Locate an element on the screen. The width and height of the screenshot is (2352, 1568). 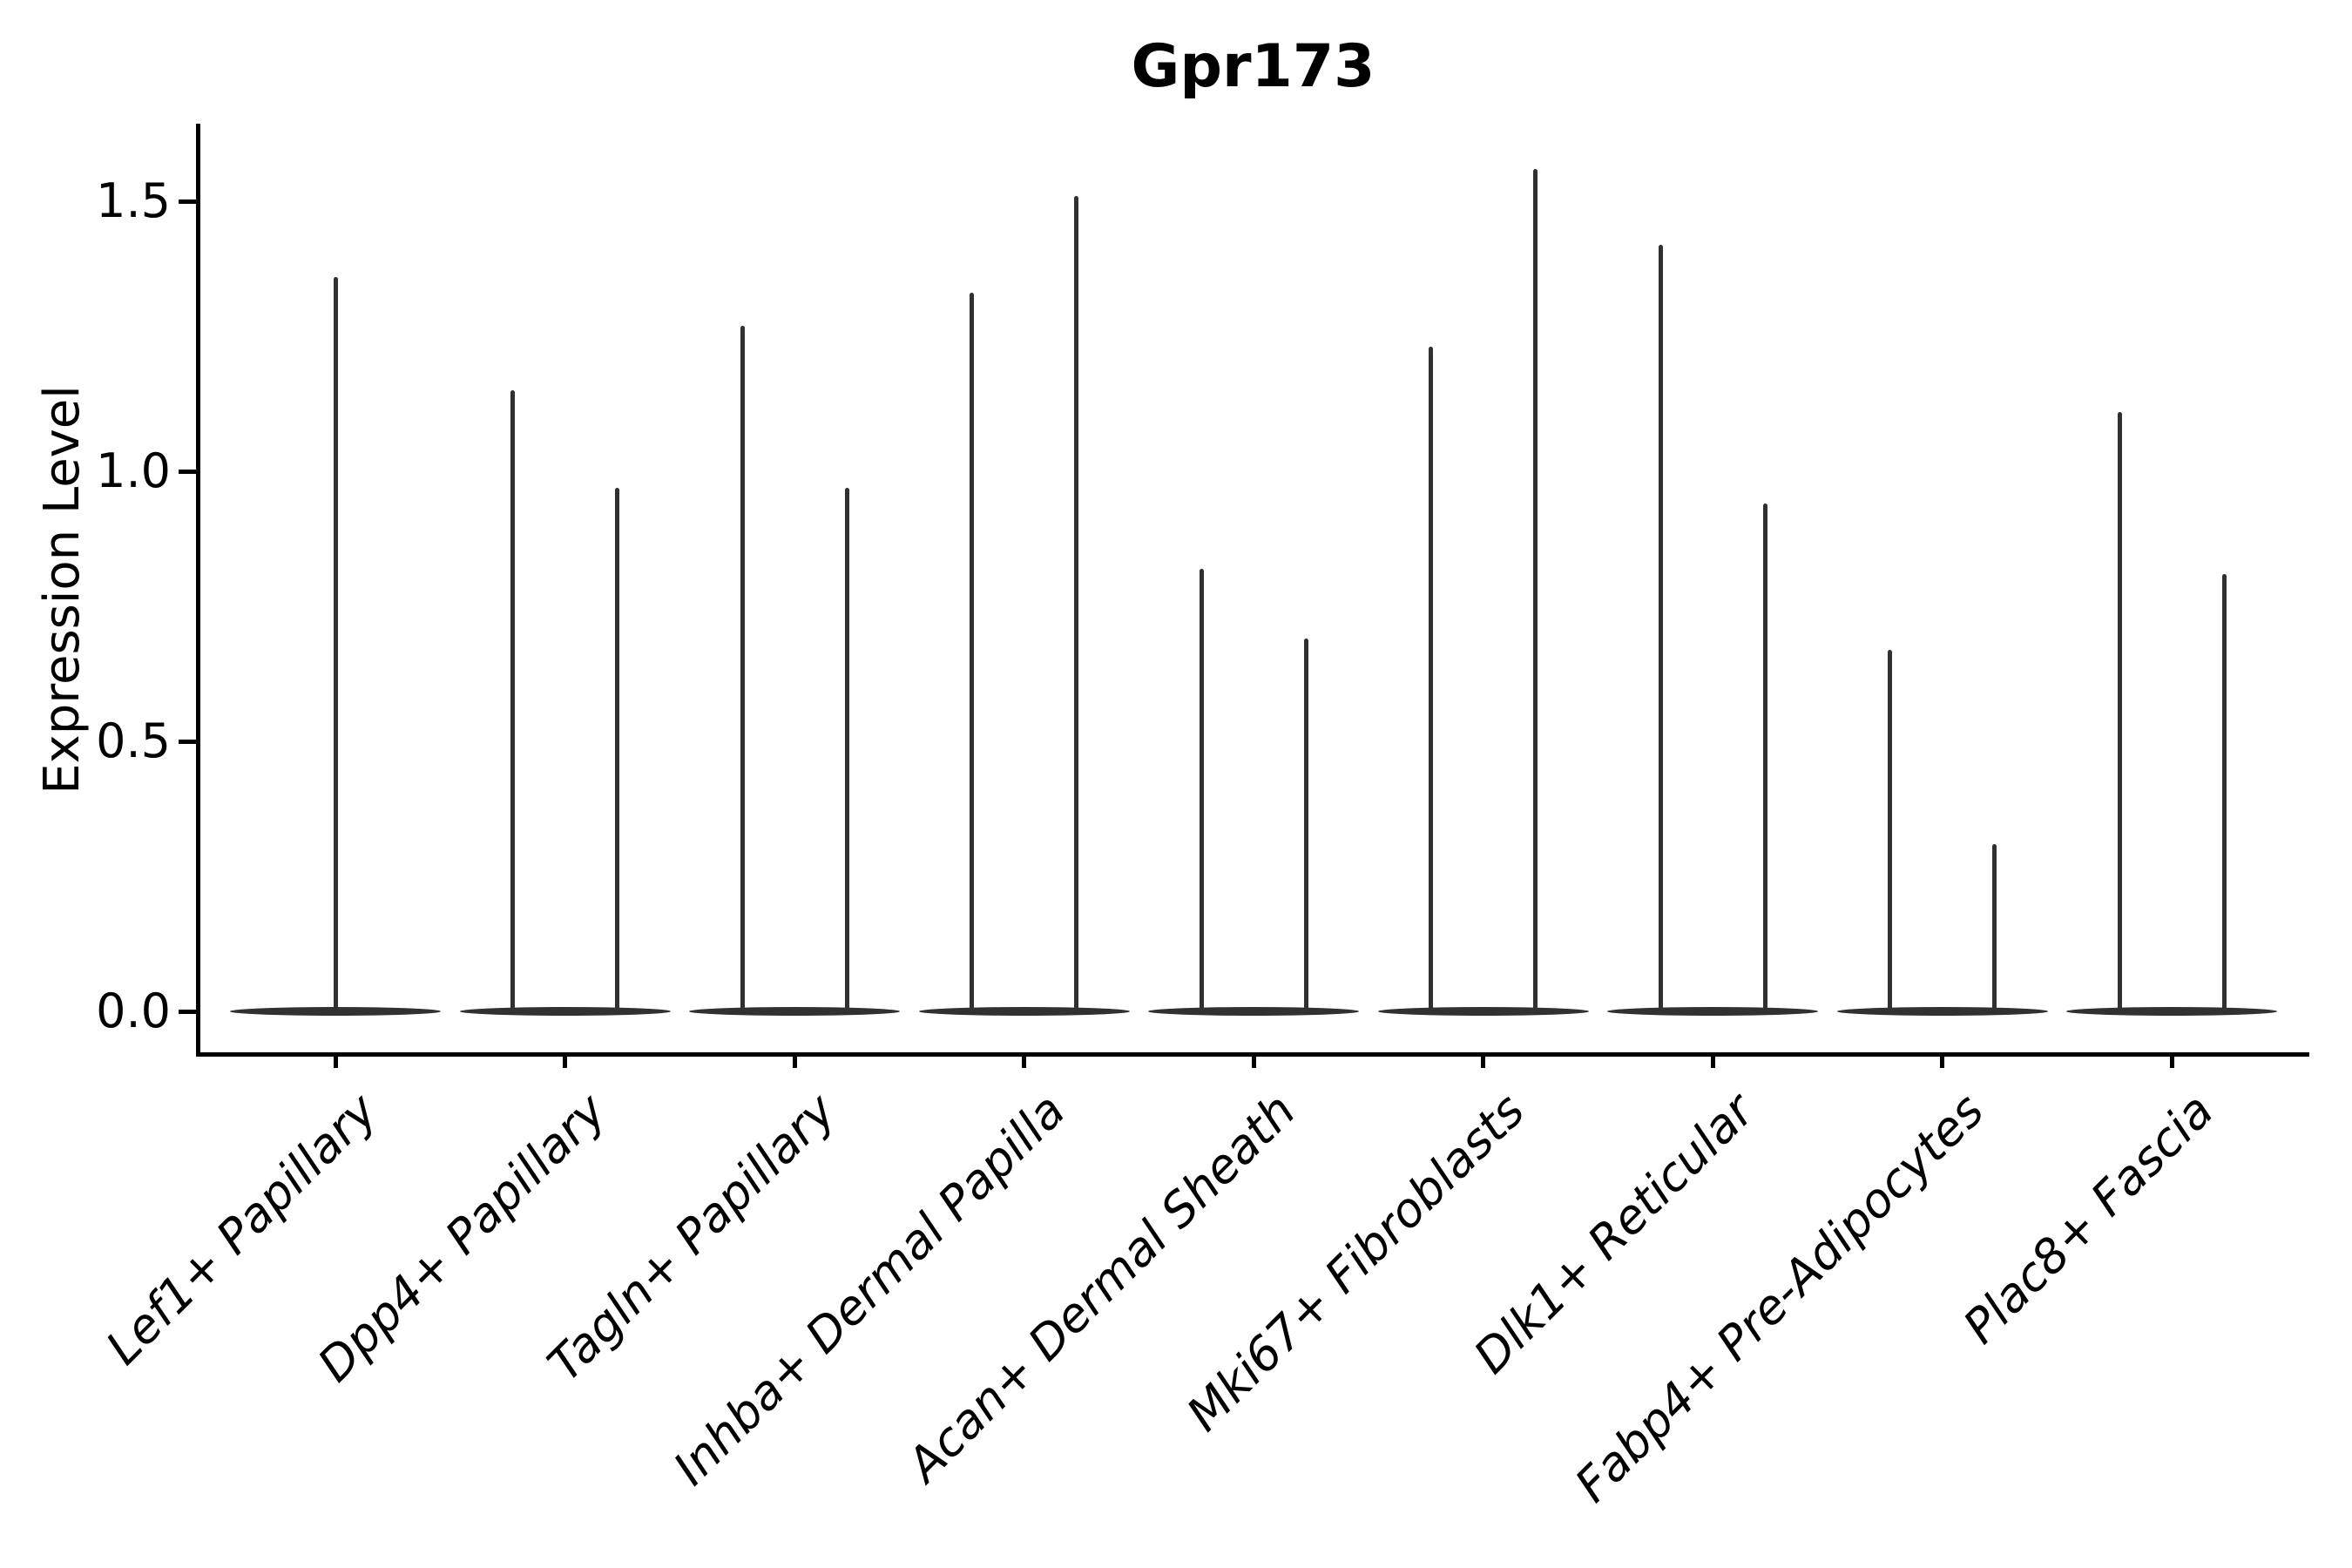
x-tick-label: Acan+ Dermal Sheath is located at coordinates (1101, 1287).